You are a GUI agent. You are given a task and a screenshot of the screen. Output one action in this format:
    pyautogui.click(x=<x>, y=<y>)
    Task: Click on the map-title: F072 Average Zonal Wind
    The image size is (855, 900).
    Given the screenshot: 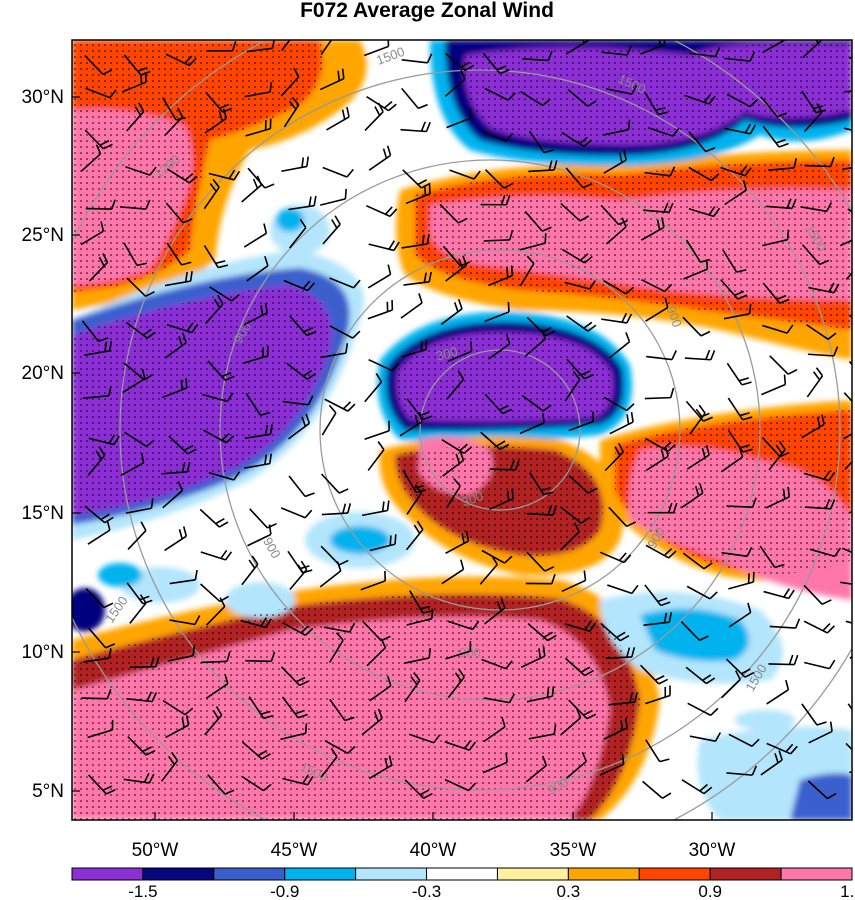 What is the action you would take?
    pyautogui.click(x=427, y=11)
    